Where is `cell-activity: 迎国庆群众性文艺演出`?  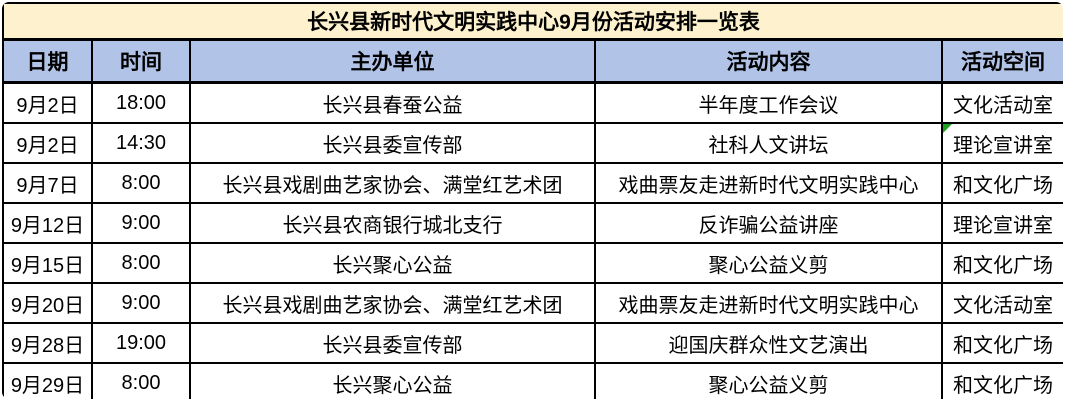
cell-activity: 迎国庆群众性文艺演出 is located at coordinates (768, 343).